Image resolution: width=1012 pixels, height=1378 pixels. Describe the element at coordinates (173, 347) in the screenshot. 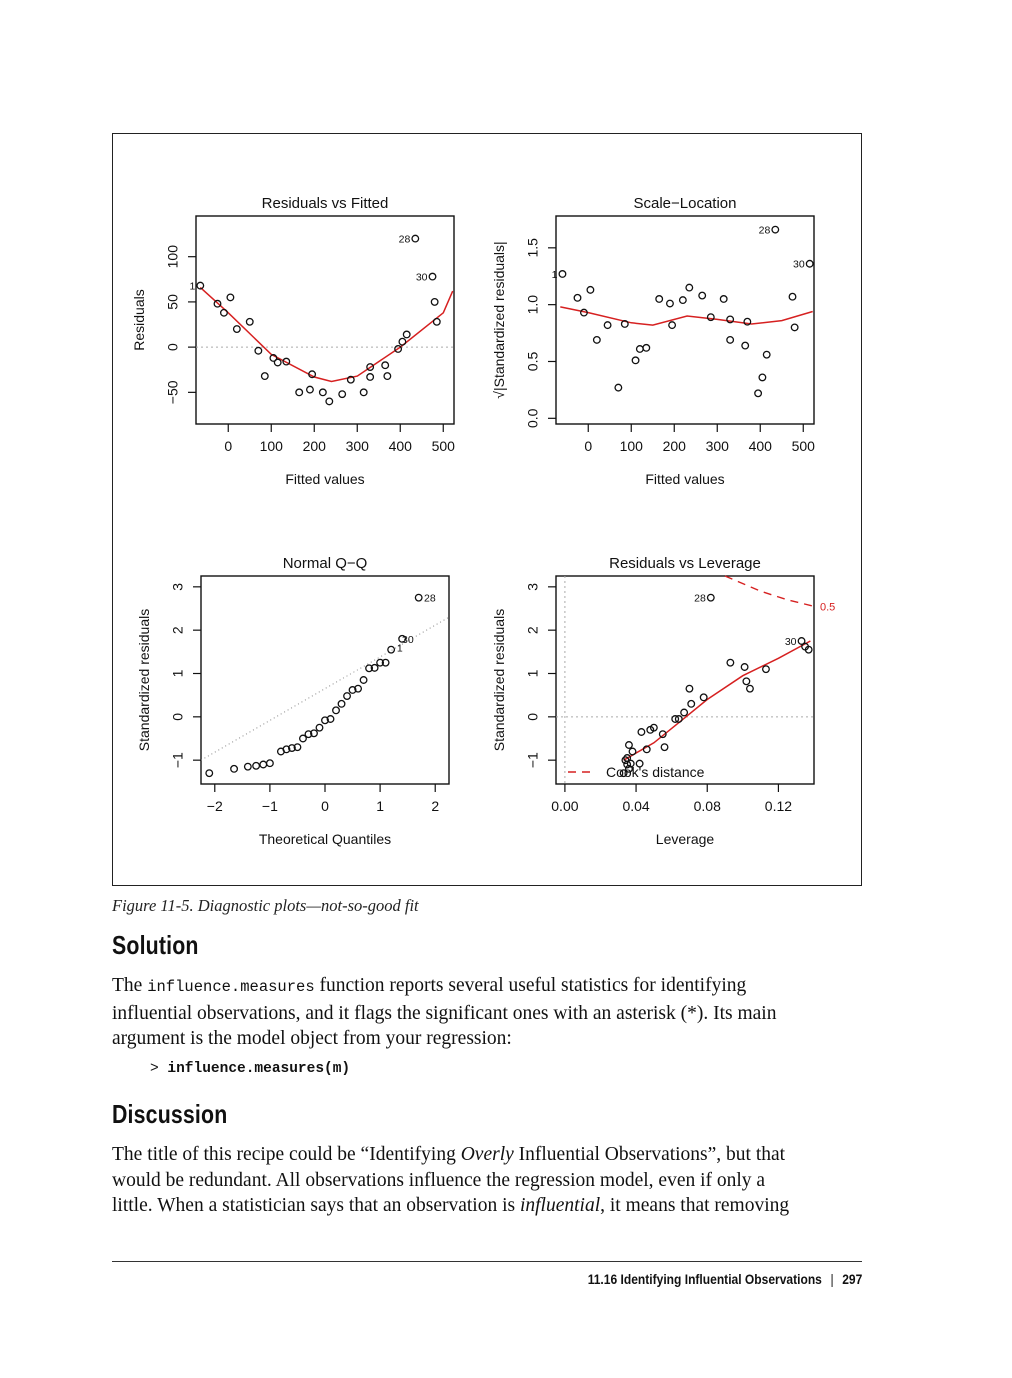

I see `y-tick-label: 0` at that location.